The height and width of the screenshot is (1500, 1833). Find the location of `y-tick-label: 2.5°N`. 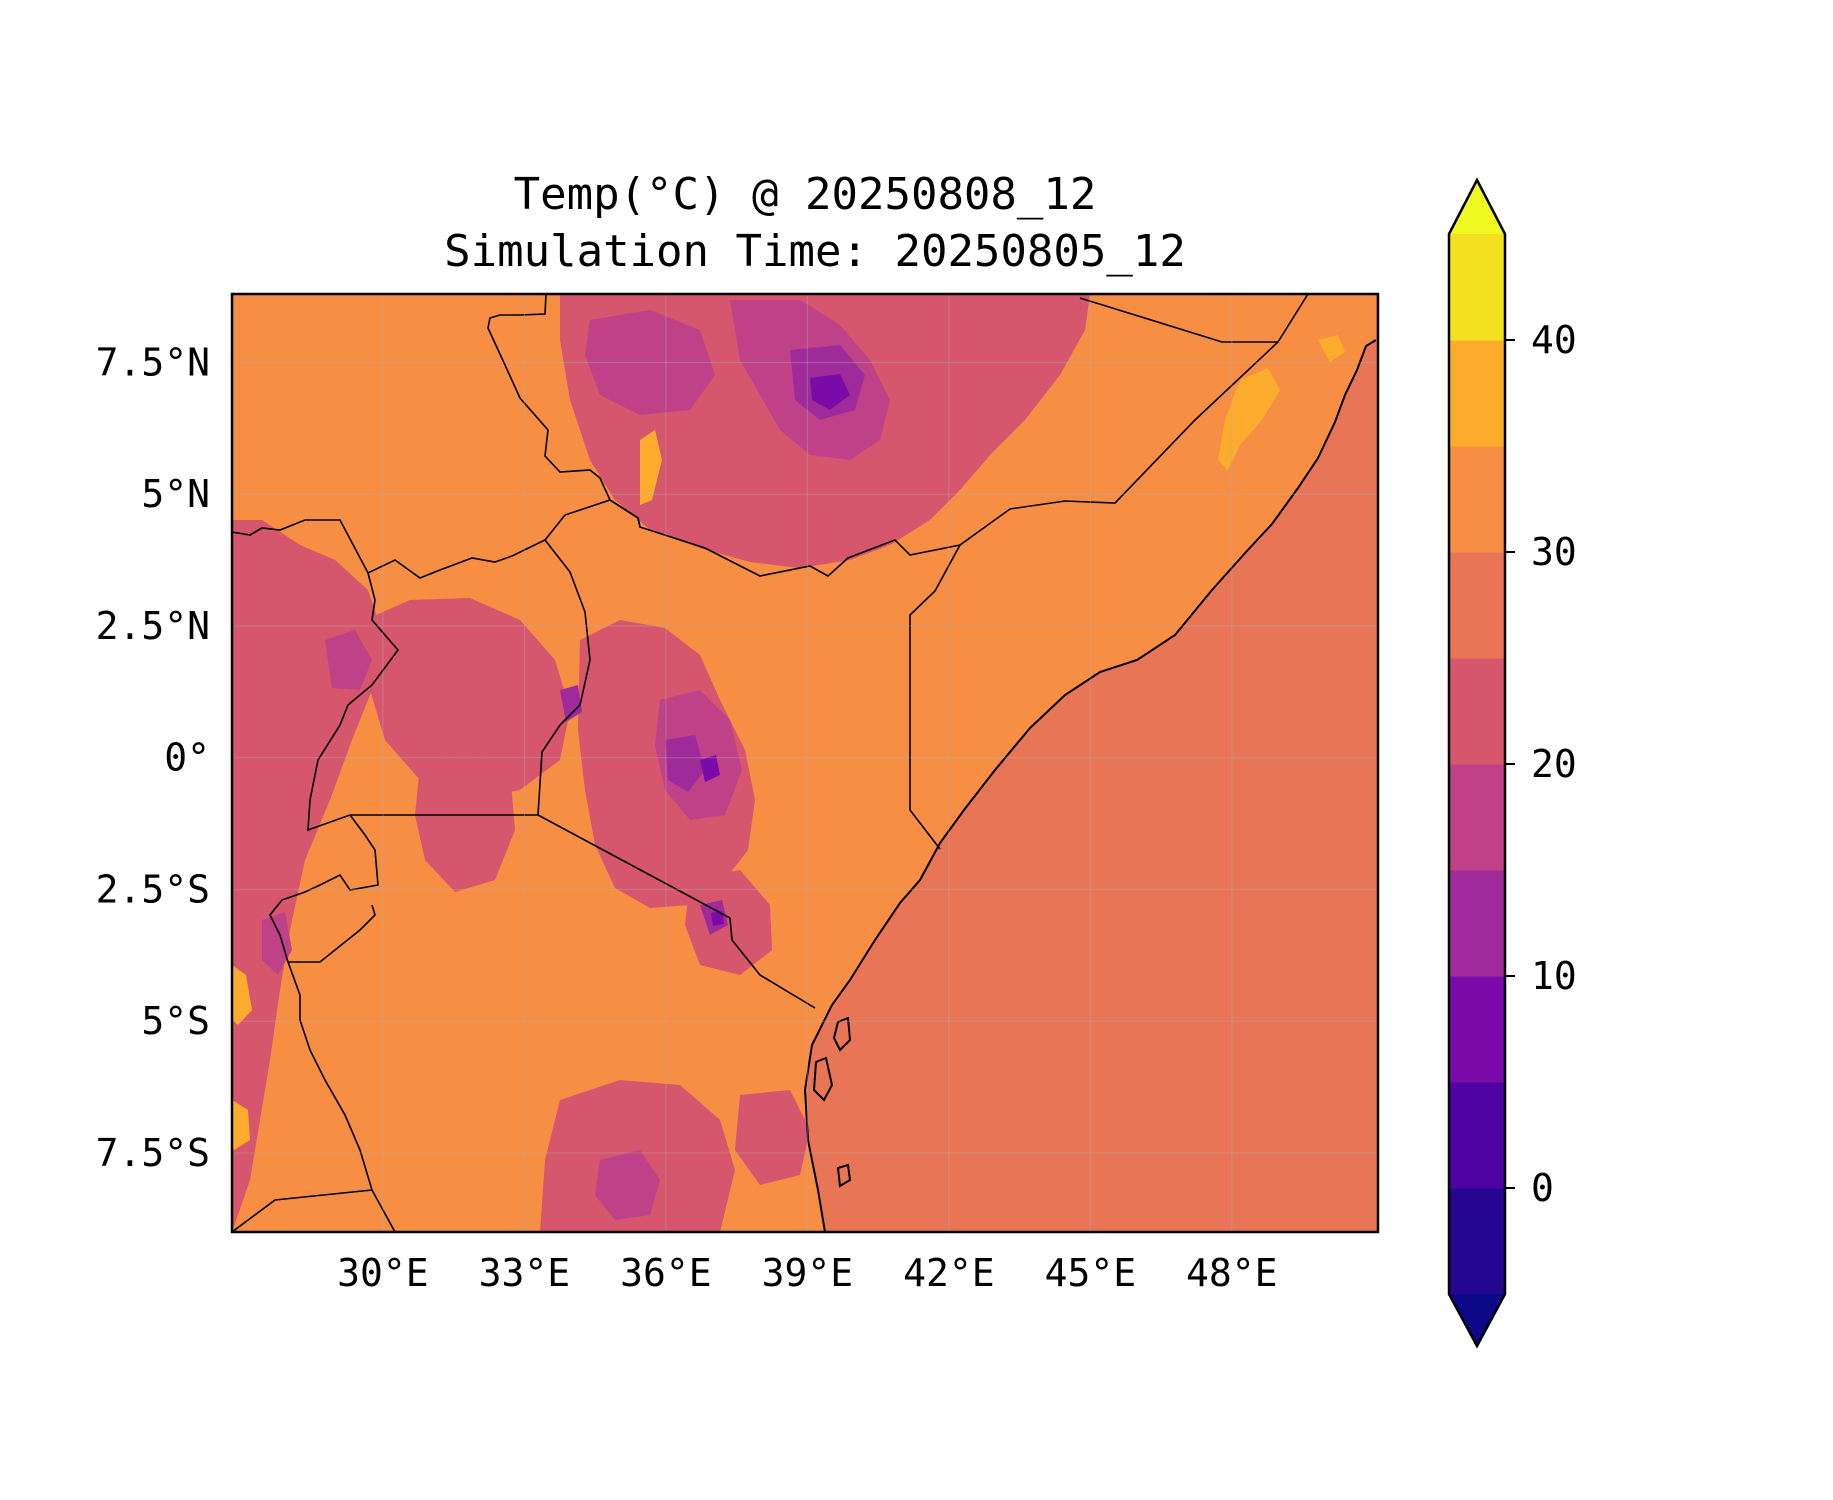

y-tick-label: 2.5°N is located at coordinates (153, 626).